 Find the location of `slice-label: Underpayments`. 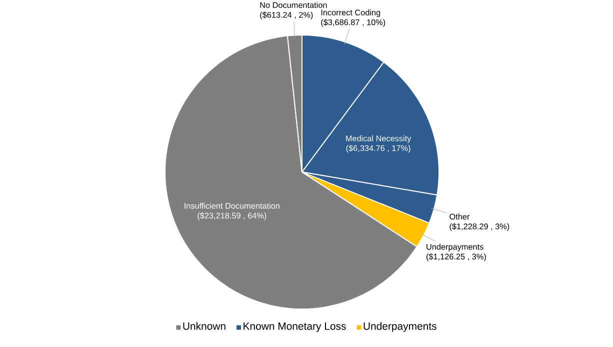

slice-label: Underpayments is located at coordinates (455, 248).